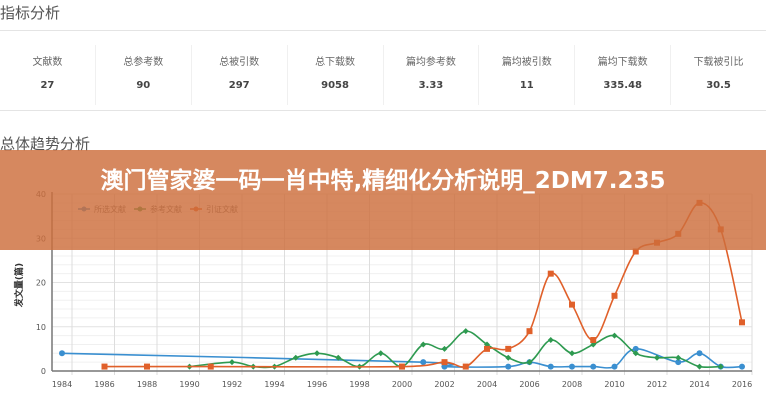  Describe the element at coordinates (430, 62) in the screenshot. I see `stat-label: 篇均参考数` at that location.